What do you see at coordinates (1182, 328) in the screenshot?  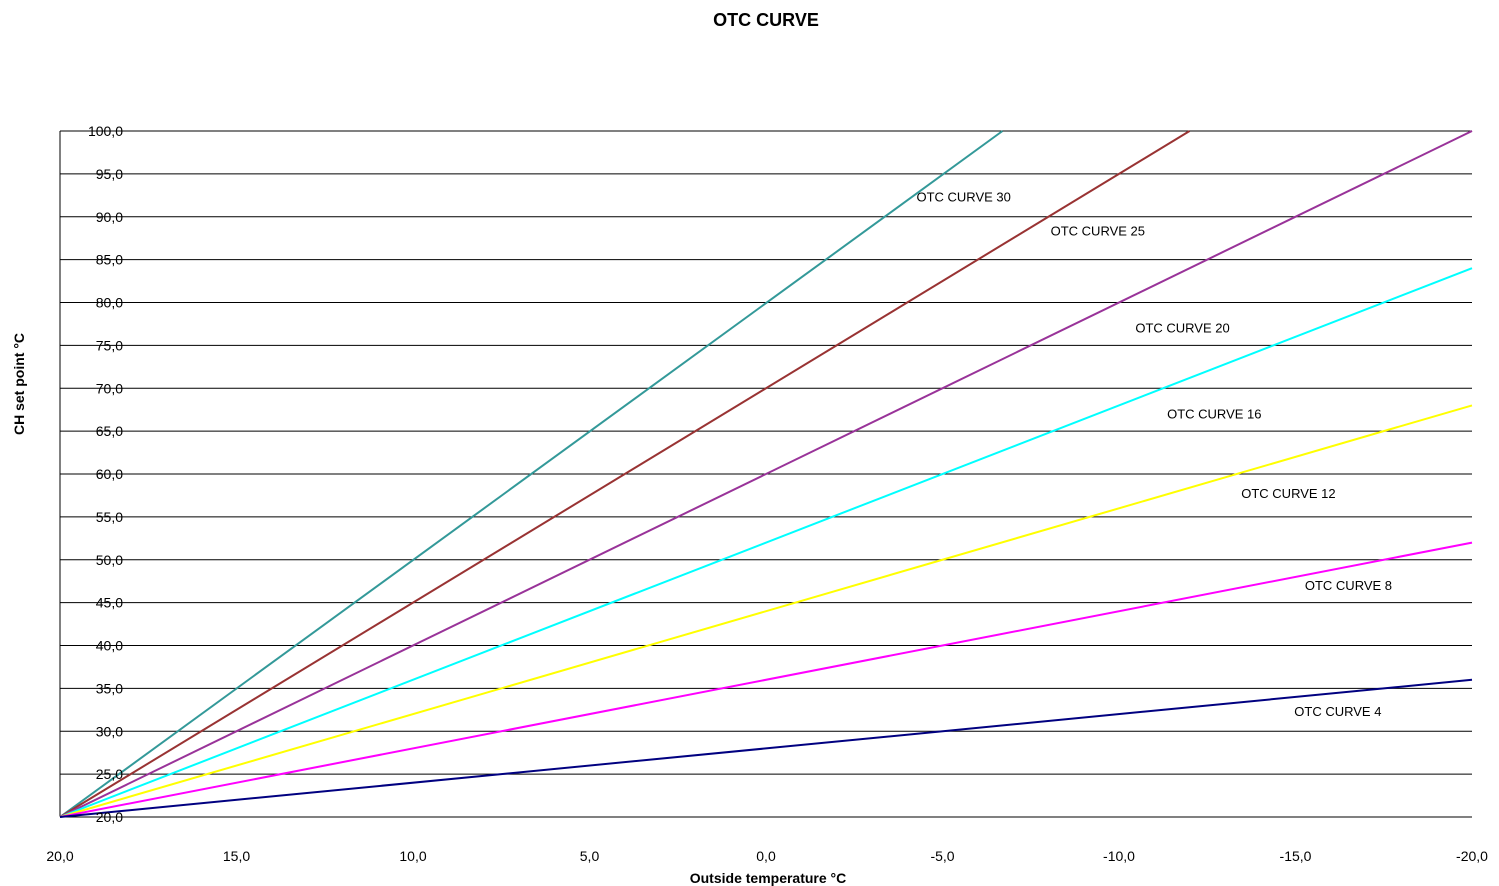 I see `series-label-otc-curve-20: OTC CURVE 20` at bounding box center [1182, 328].